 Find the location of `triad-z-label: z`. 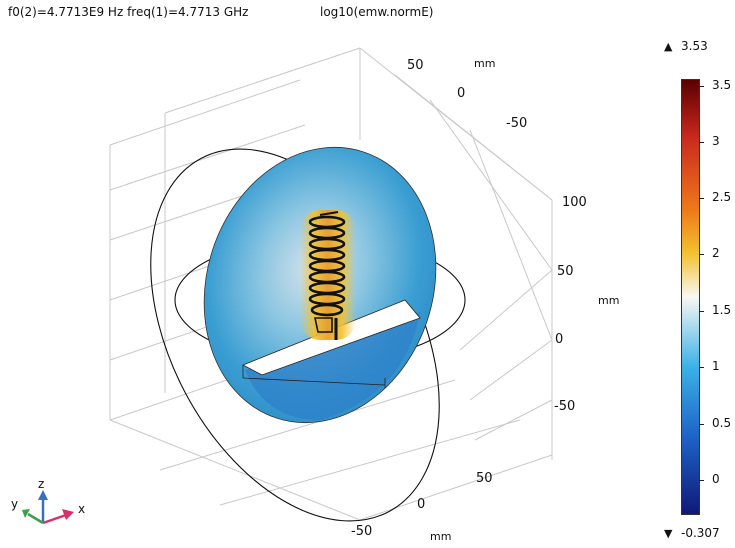

triad-z-label: z is located at coordinates (41, 484).